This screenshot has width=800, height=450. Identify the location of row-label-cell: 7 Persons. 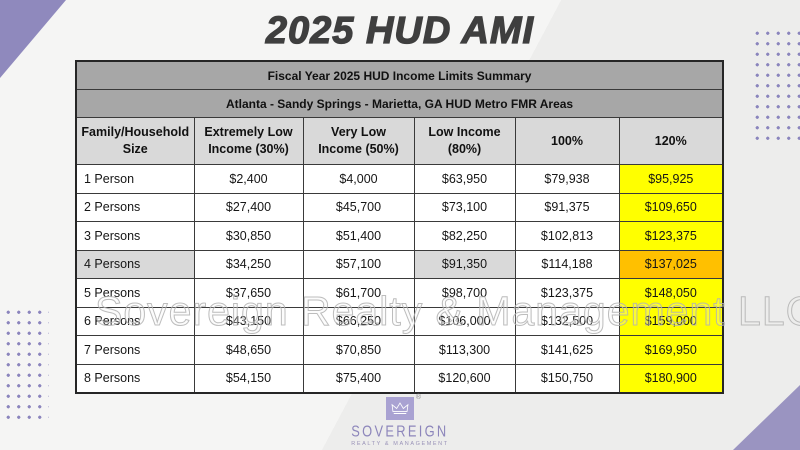
(135, 350).